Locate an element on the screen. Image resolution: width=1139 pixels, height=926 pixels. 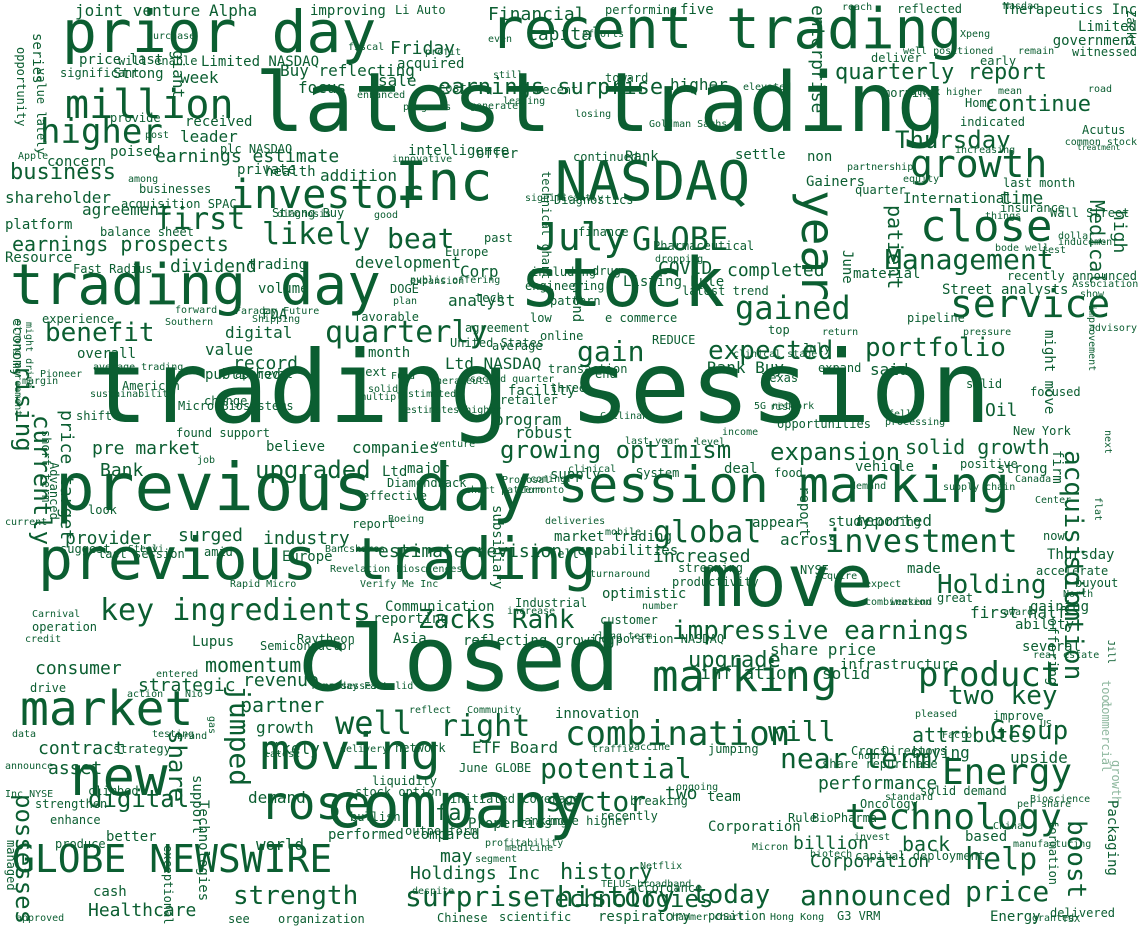
word: report is located at coordinates (374, 524).